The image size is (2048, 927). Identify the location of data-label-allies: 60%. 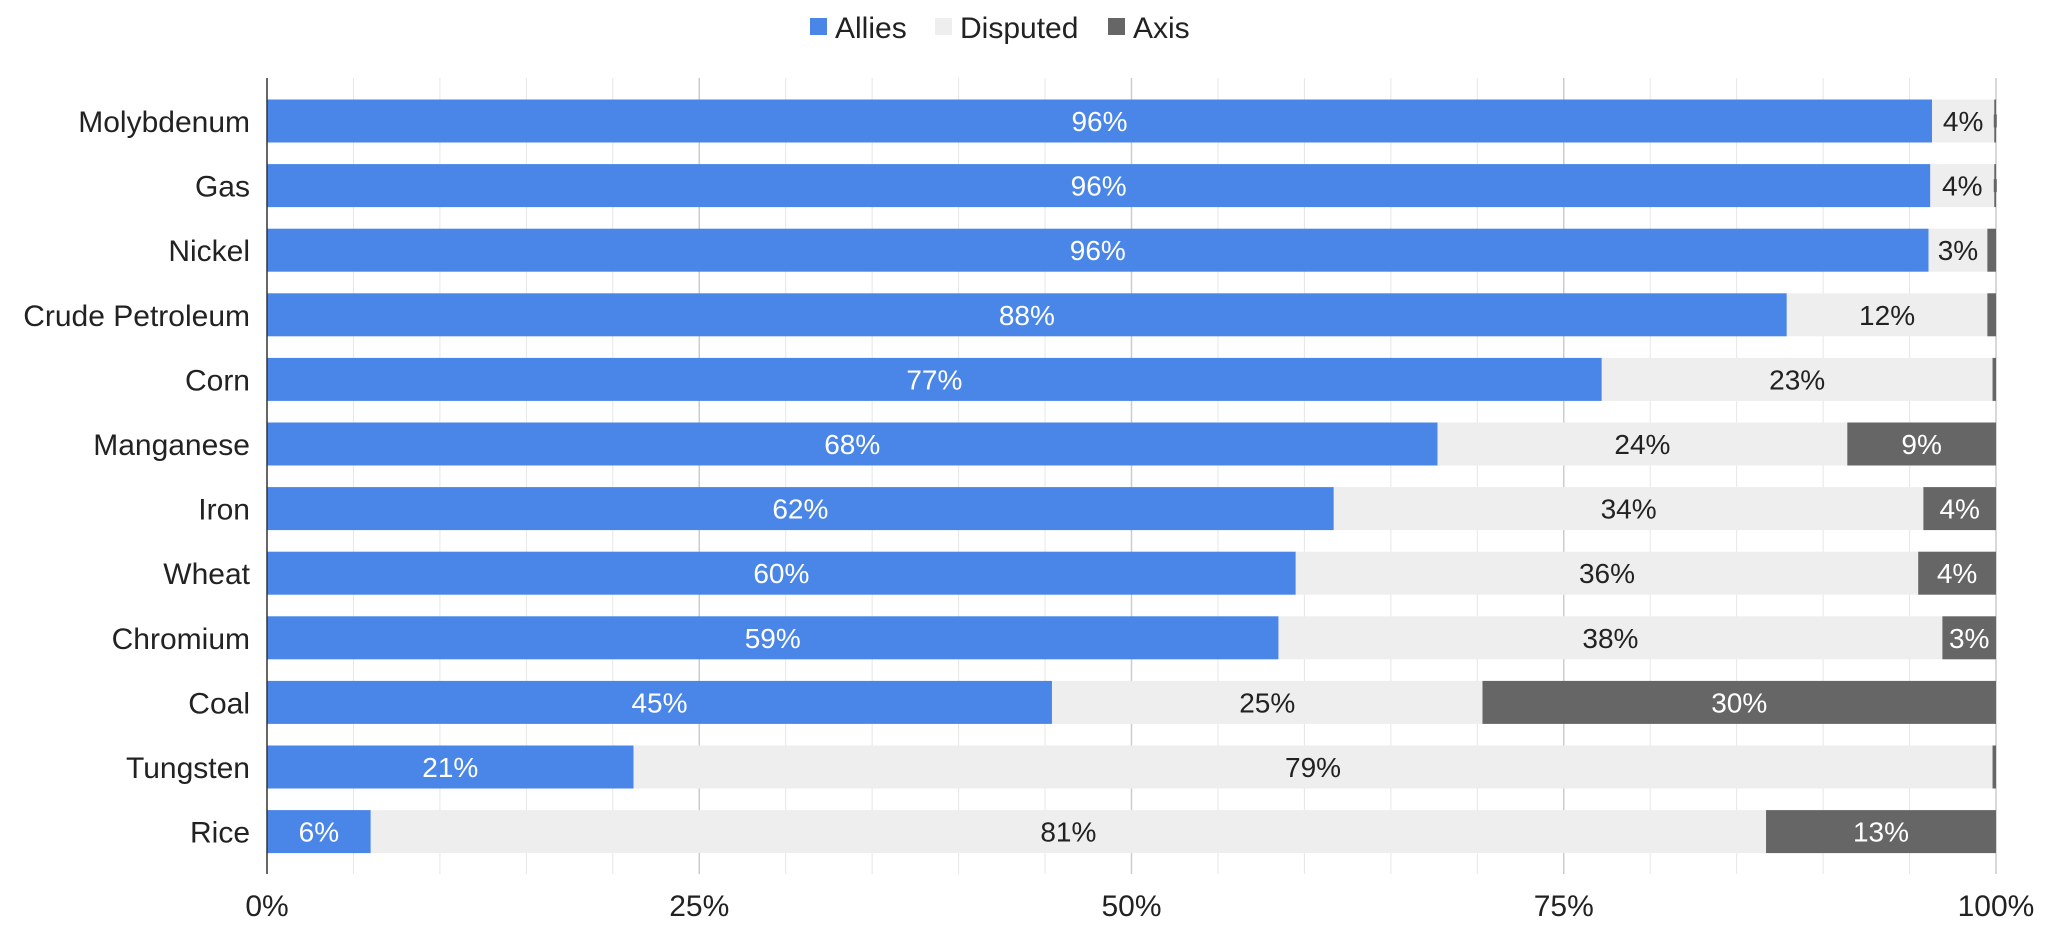
(781, 573).